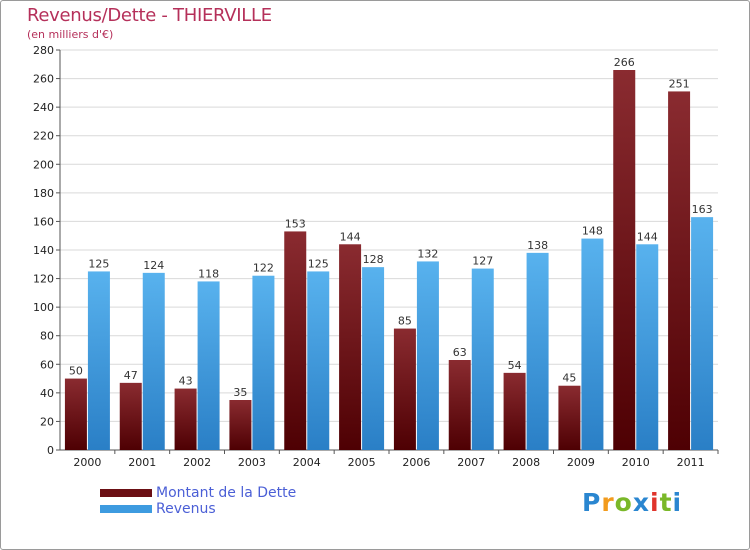  What do you see at coordinates (373, 358) in the screenshot?
I see `bar-revenus-2005` at bounding box center [373, 358].